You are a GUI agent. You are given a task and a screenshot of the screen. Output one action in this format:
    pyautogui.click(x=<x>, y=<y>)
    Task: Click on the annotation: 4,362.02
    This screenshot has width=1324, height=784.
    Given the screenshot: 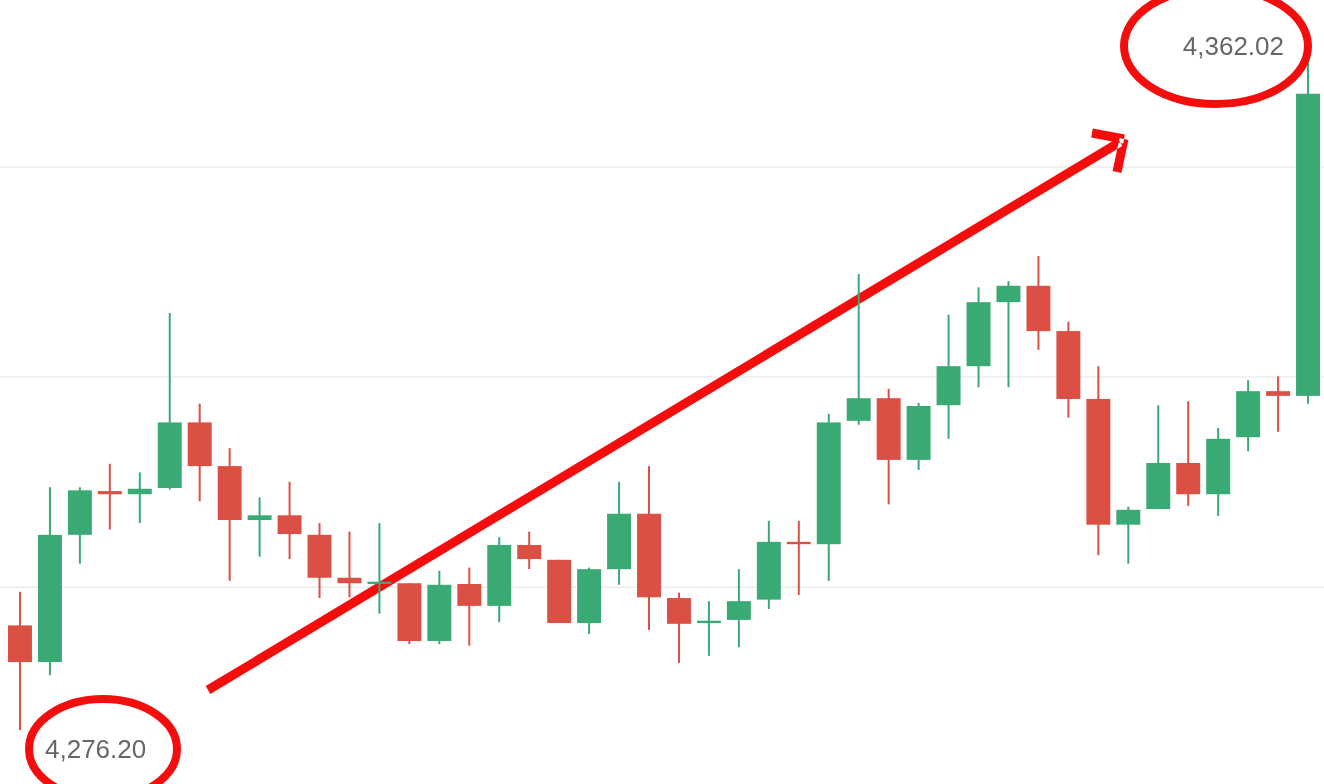 What is the action you would take?
    pyautogui.click(x=1233, y=46)
    